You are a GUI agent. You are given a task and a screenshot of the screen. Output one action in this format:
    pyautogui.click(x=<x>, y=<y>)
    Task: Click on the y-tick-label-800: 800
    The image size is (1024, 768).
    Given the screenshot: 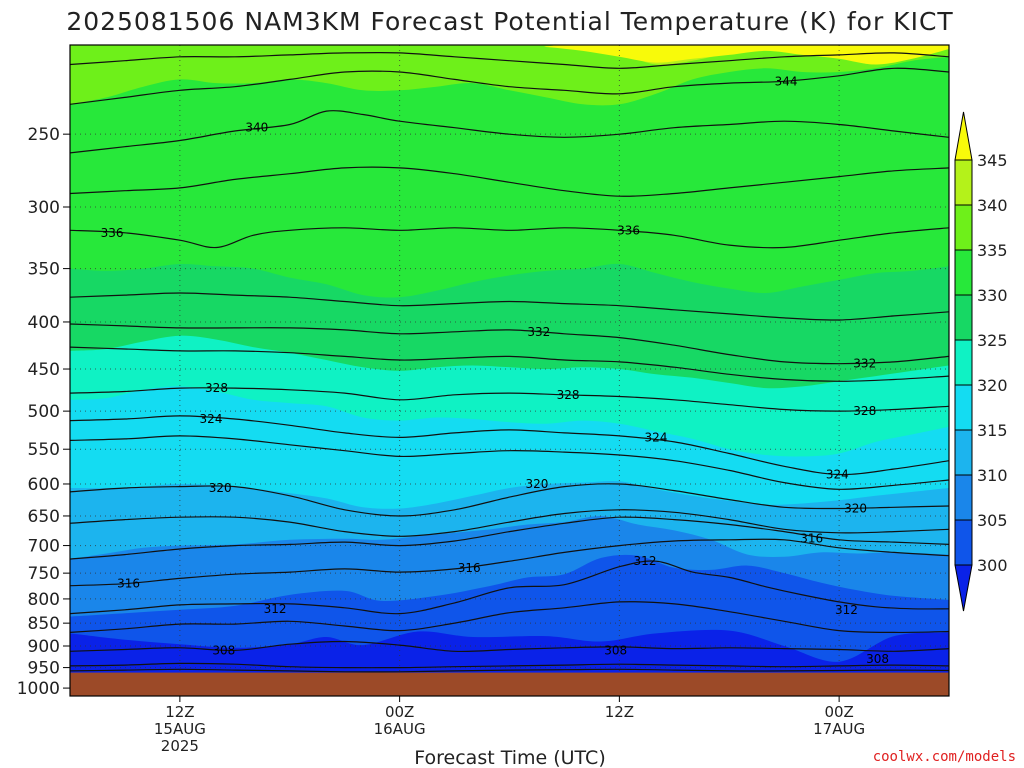 What is the action you would take?
    pyautogui.click(x=44, y=600)
    